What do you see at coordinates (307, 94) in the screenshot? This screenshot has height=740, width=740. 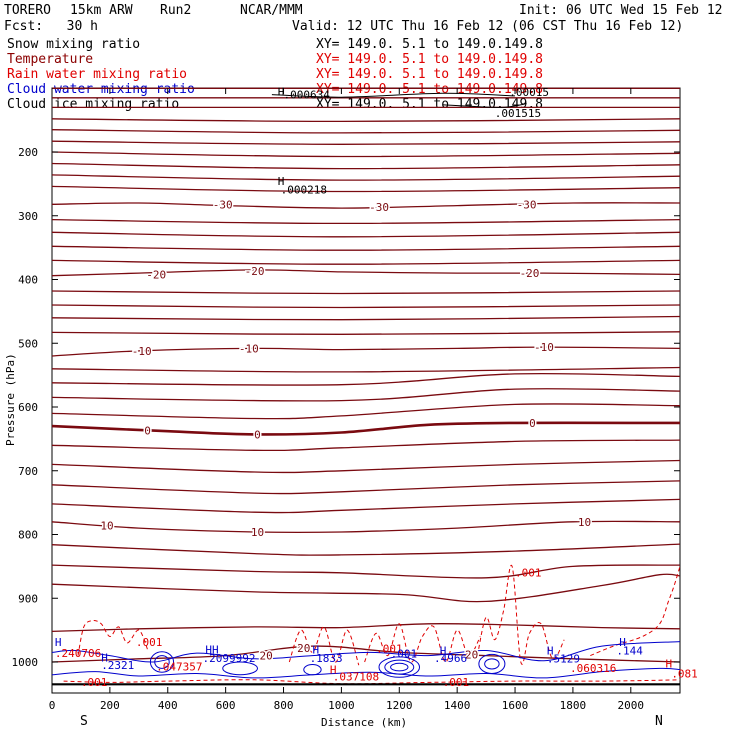 I see `snow-annotation: .000634` at bounding box center [307, 94].